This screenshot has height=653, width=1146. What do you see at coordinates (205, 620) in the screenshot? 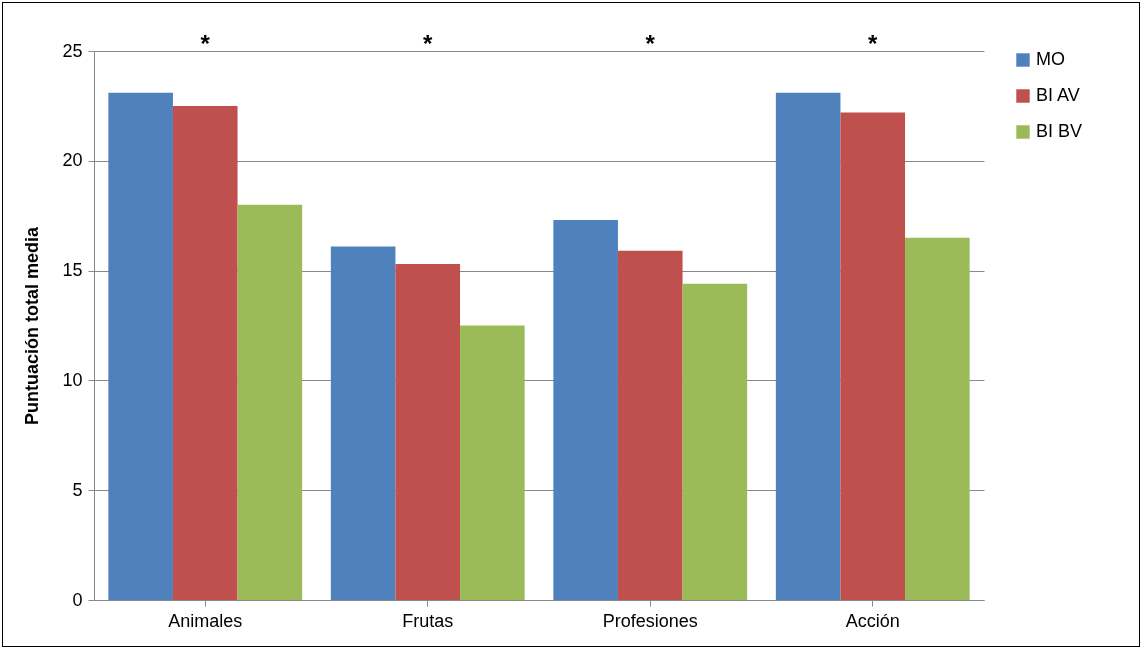
I see `x-tick-label: Animales` at bounding box center [205, 620].